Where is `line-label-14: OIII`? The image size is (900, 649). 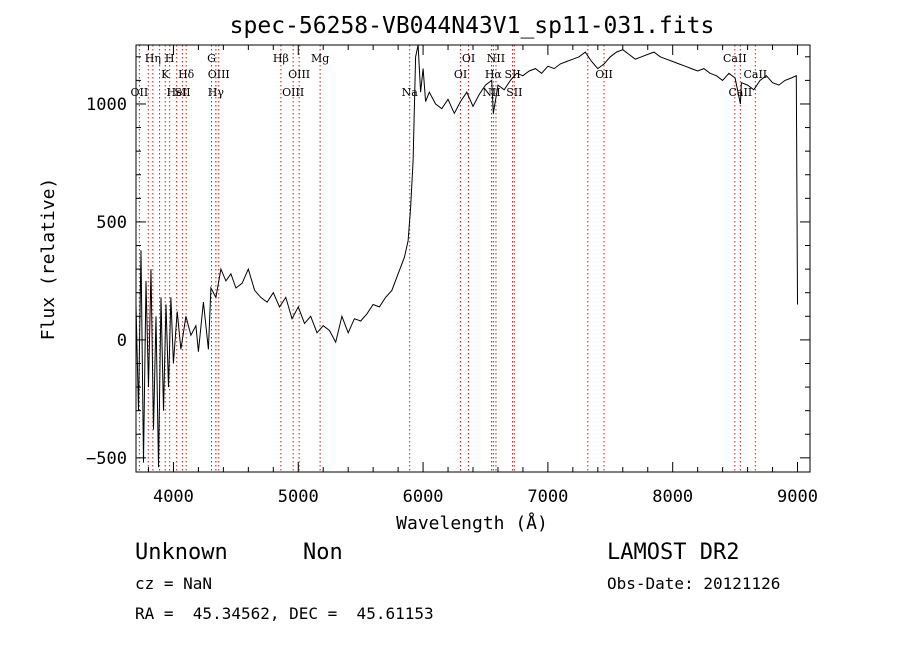
line-label-14: OIII is located at coordinates (299, 74).